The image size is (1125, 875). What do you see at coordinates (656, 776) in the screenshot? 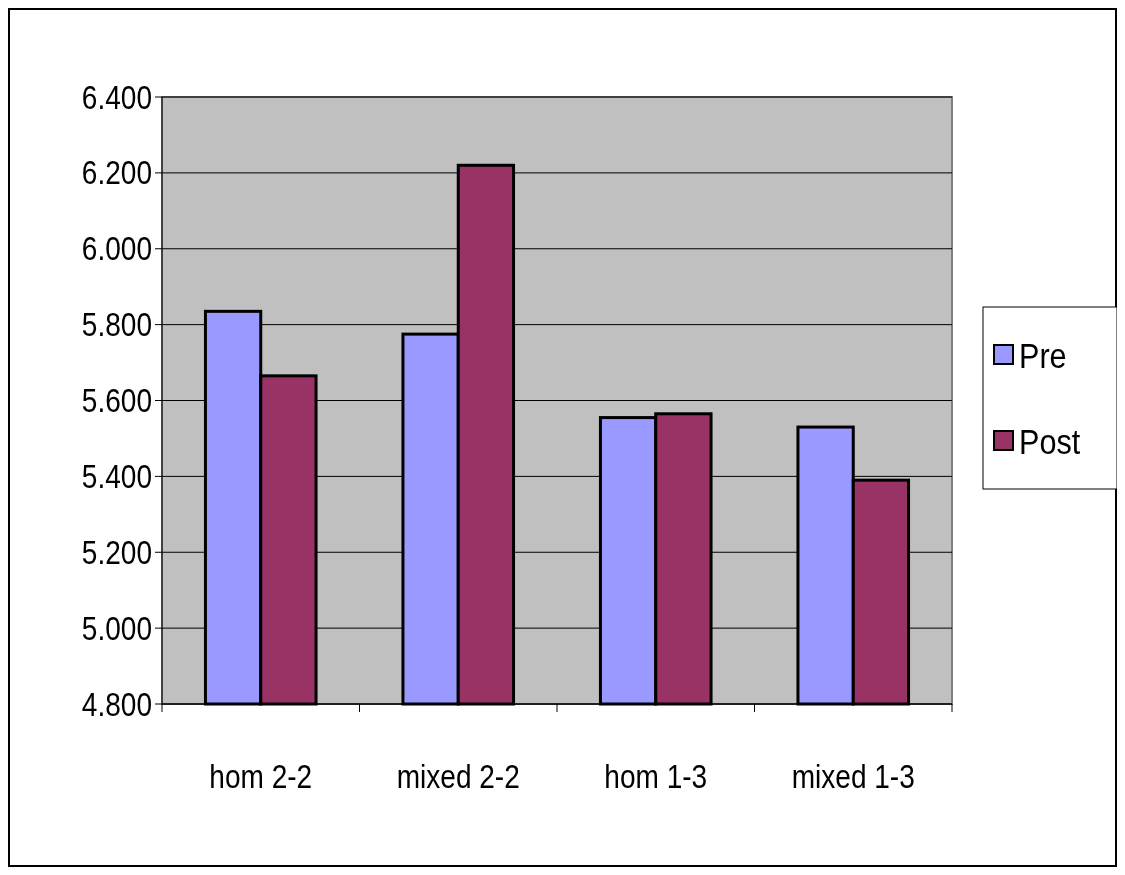
I see `x-tick-label: hom 1-3` at bounding box center [656, 776].